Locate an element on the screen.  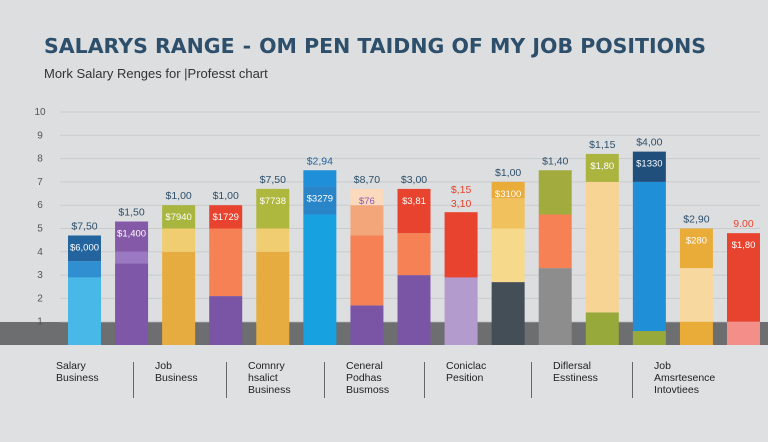
segment-label: $76 is located at coordinates (367, 201).